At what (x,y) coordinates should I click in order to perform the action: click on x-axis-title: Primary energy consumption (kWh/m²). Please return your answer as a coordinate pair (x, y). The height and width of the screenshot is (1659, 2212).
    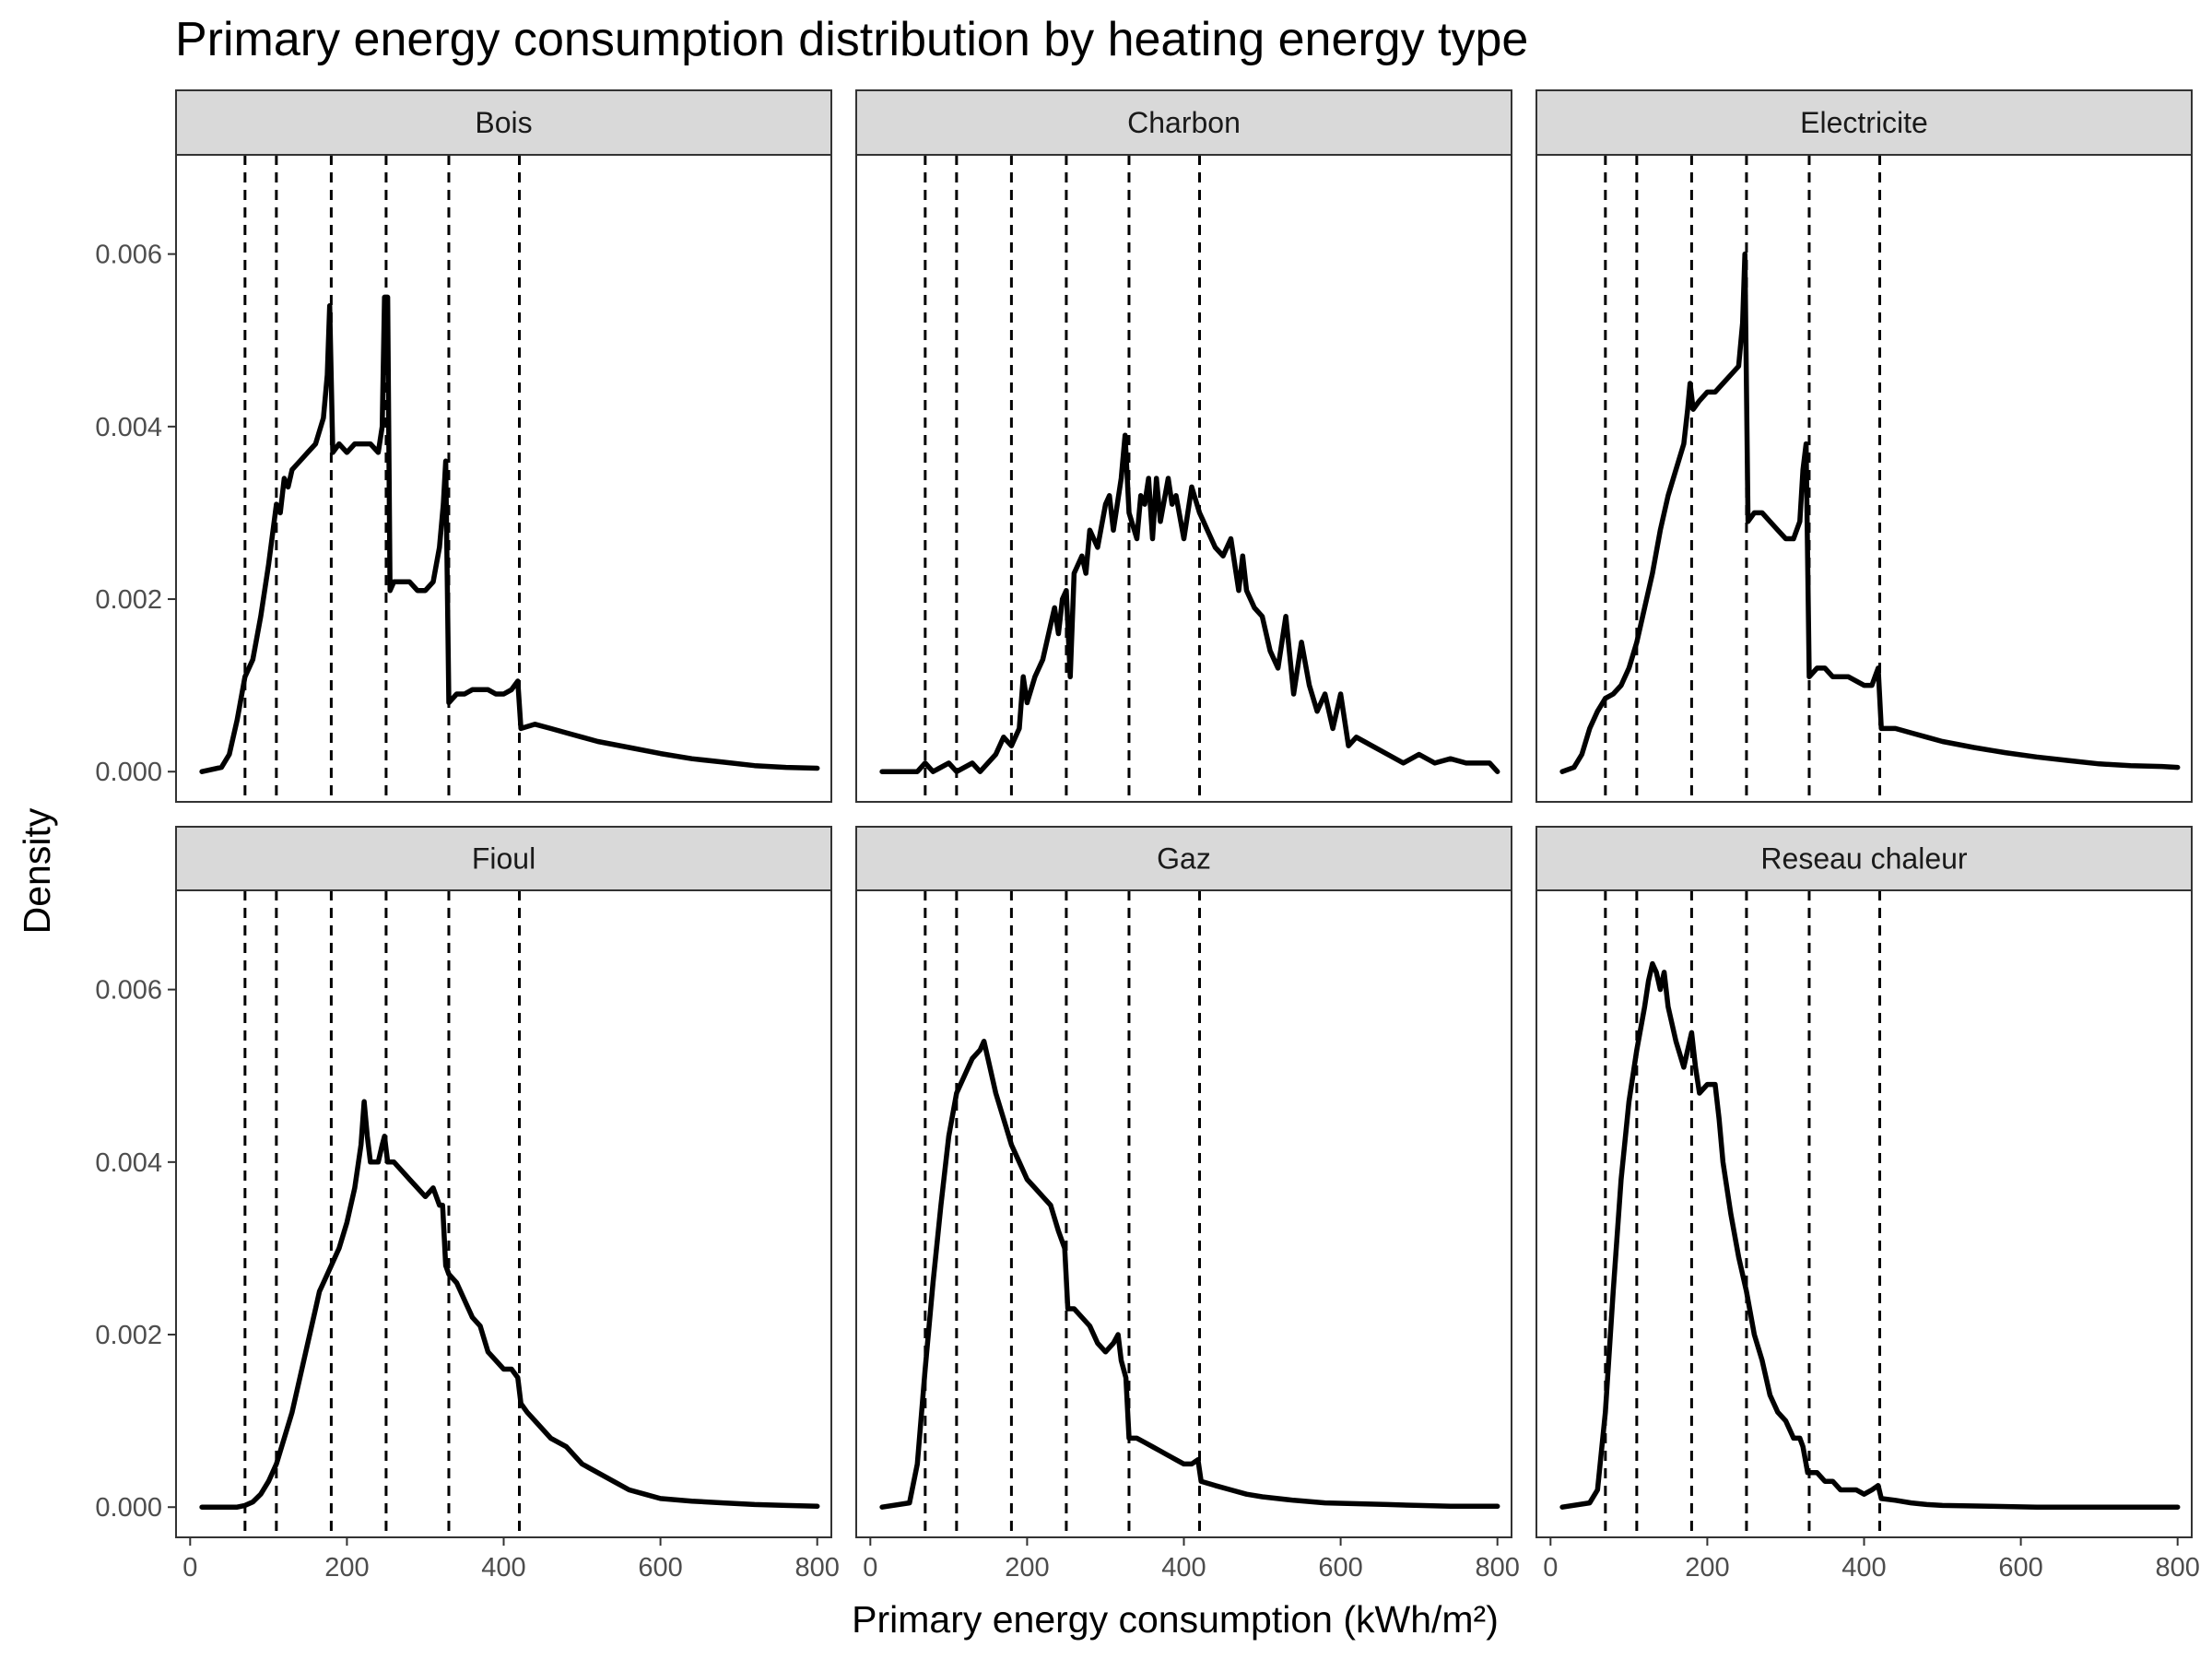
    Looking at the image, I should click on (1175, 1619).